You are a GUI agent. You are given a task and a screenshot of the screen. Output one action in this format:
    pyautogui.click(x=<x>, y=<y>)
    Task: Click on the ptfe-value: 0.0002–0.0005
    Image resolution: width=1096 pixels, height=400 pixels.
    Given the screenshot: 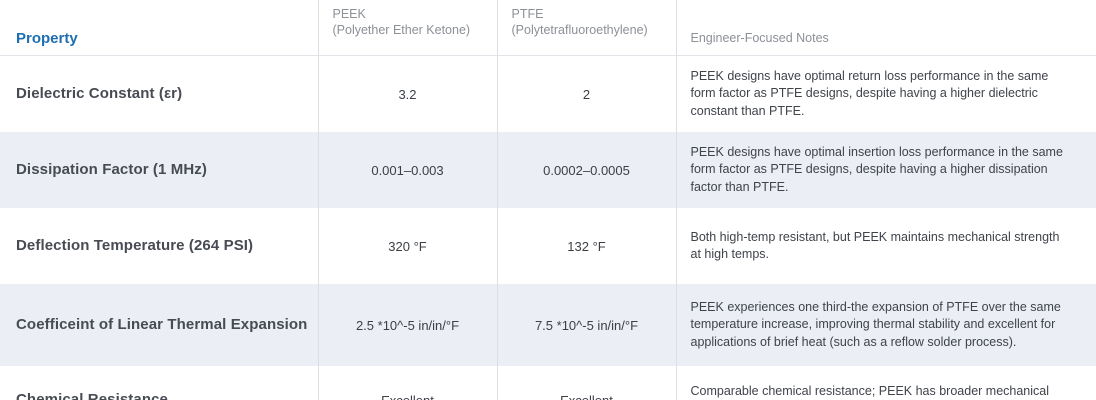 What is the action you would take?
    pyautogui.click(x=586, y=170)
    